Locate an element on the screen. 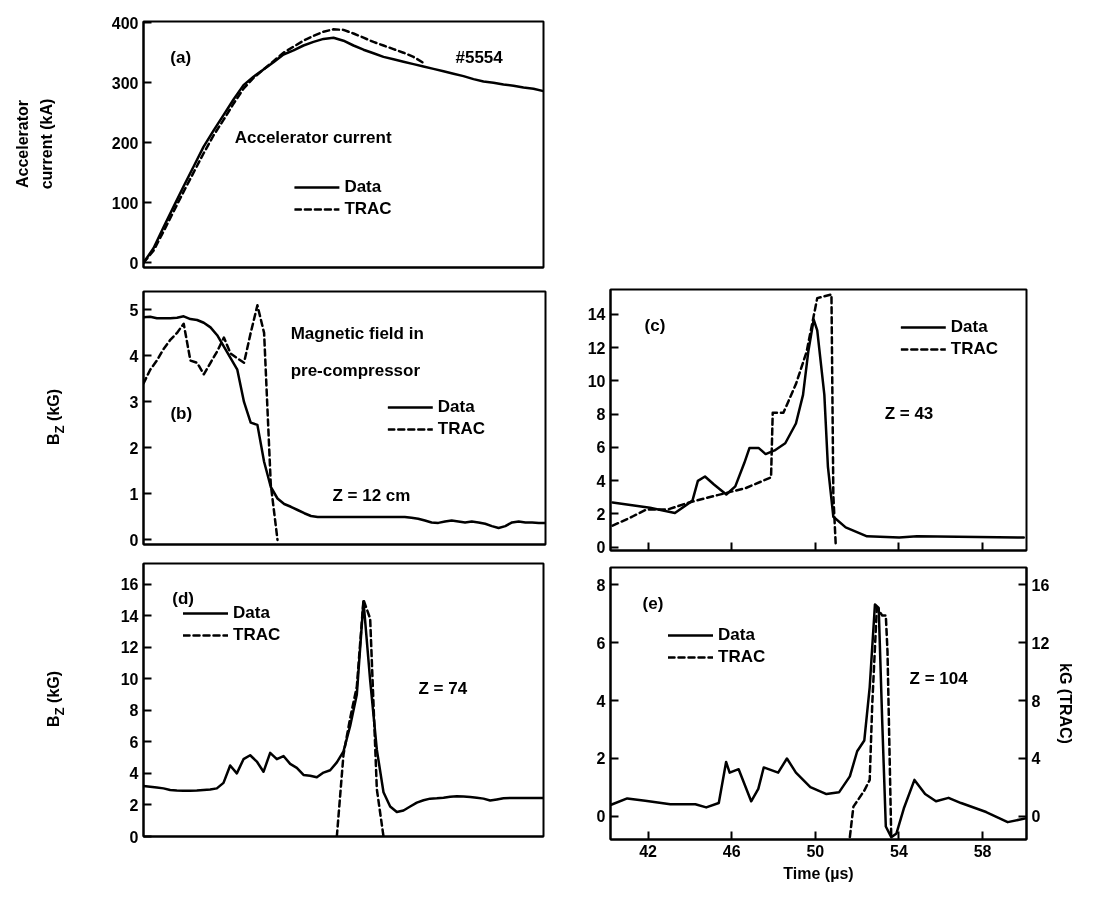  x-tick-label: 50 is located at coordinates (815, 851).